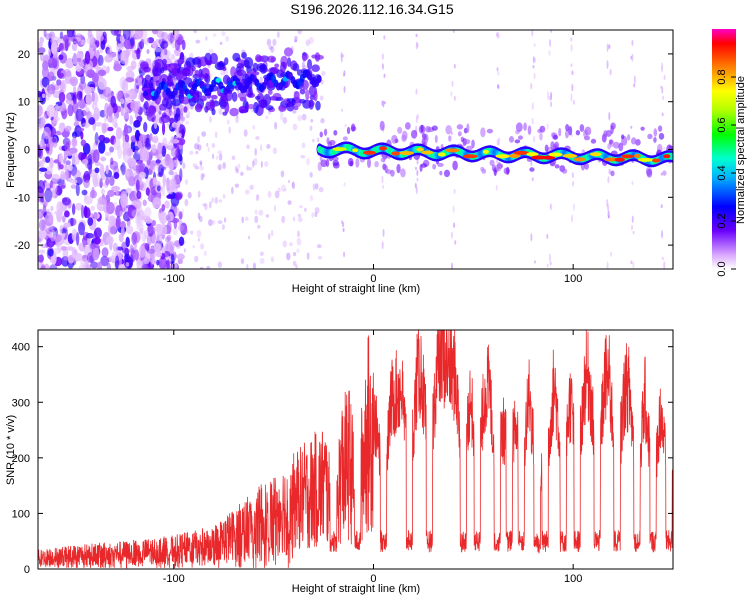 This screenshot has height=600, width=750. Describe the element at coordinates (11, 450) in the screenshot. I see `snr-ylabel: SNR (10 * v/v)` at that location.